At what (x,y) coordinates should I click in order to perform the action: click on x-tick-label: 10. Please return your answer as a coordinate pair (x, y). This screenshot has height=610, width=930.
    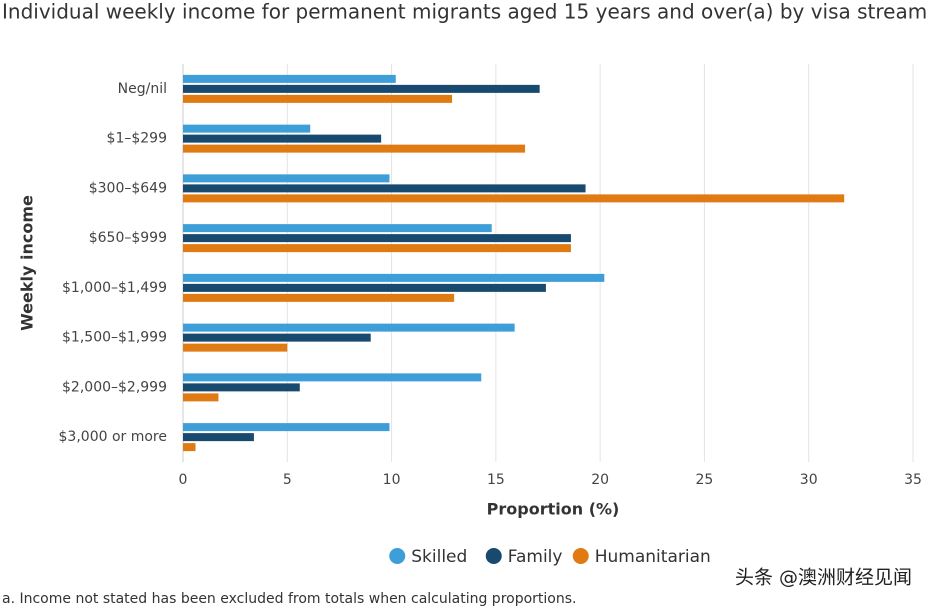
    Looking at the image, I should click on (392, 480).